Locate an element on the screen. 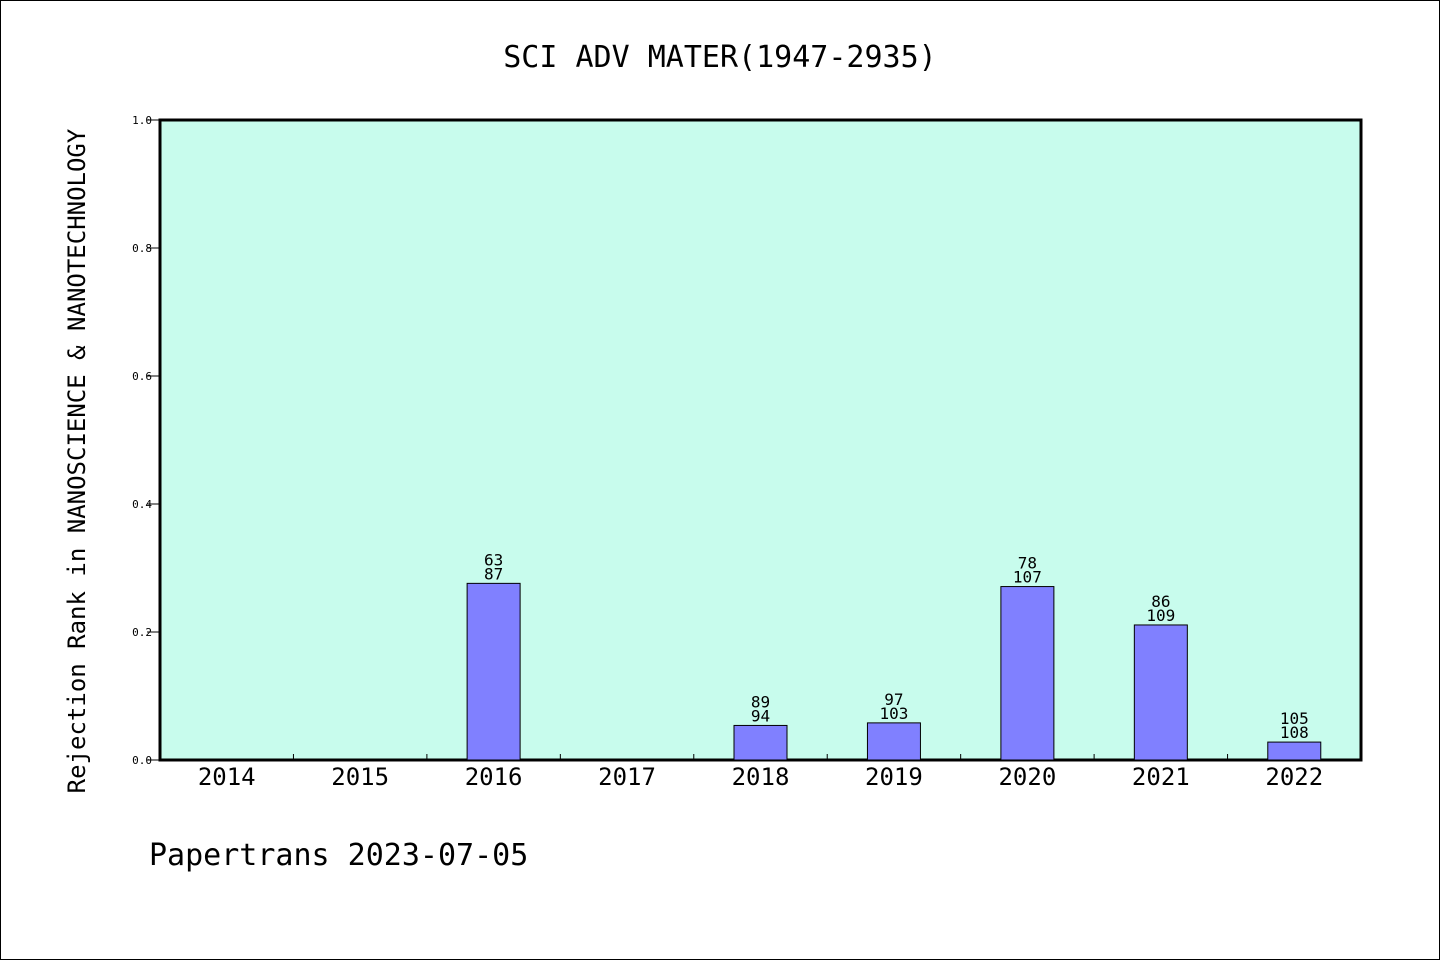  y-tick-label: 0.4 is located at coordinates (142, 504).